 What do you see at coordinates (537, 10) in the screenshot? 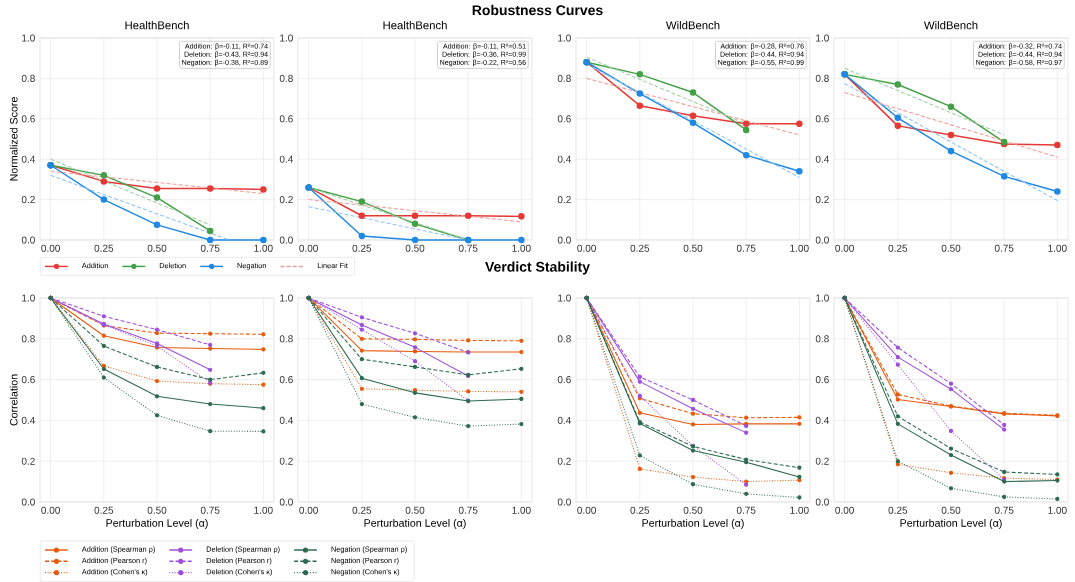
I see `text: Robustness Curves` at bounding box center [537, 10].